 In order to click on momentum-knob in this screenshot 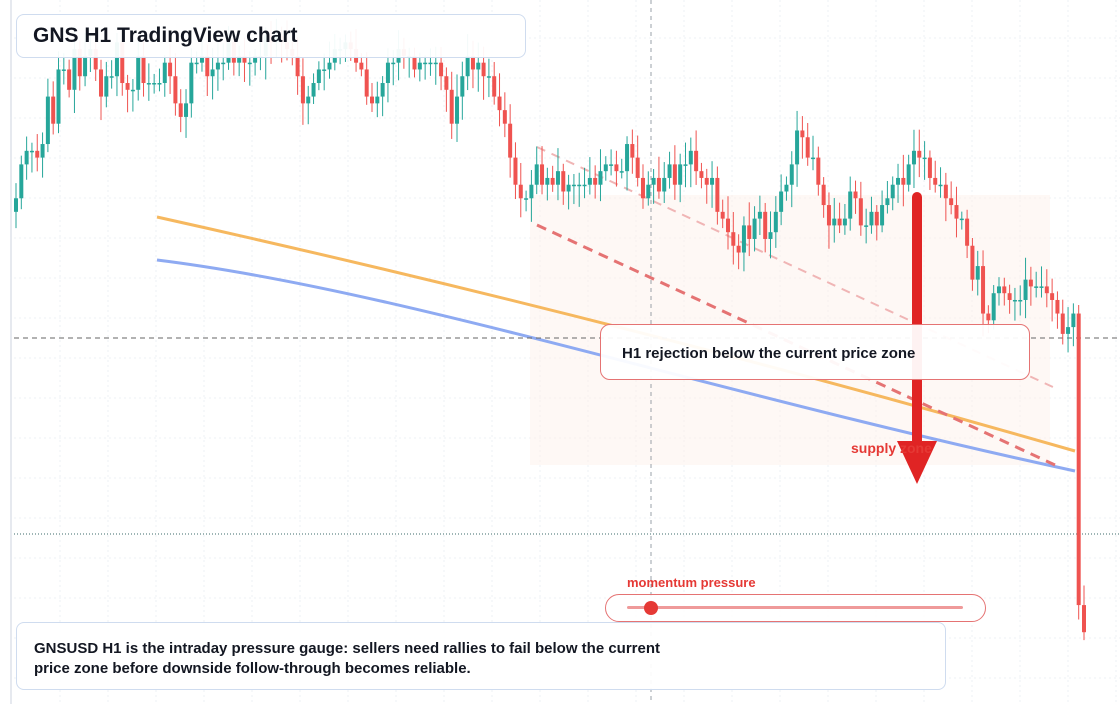, I will do `click(650, 608)`.